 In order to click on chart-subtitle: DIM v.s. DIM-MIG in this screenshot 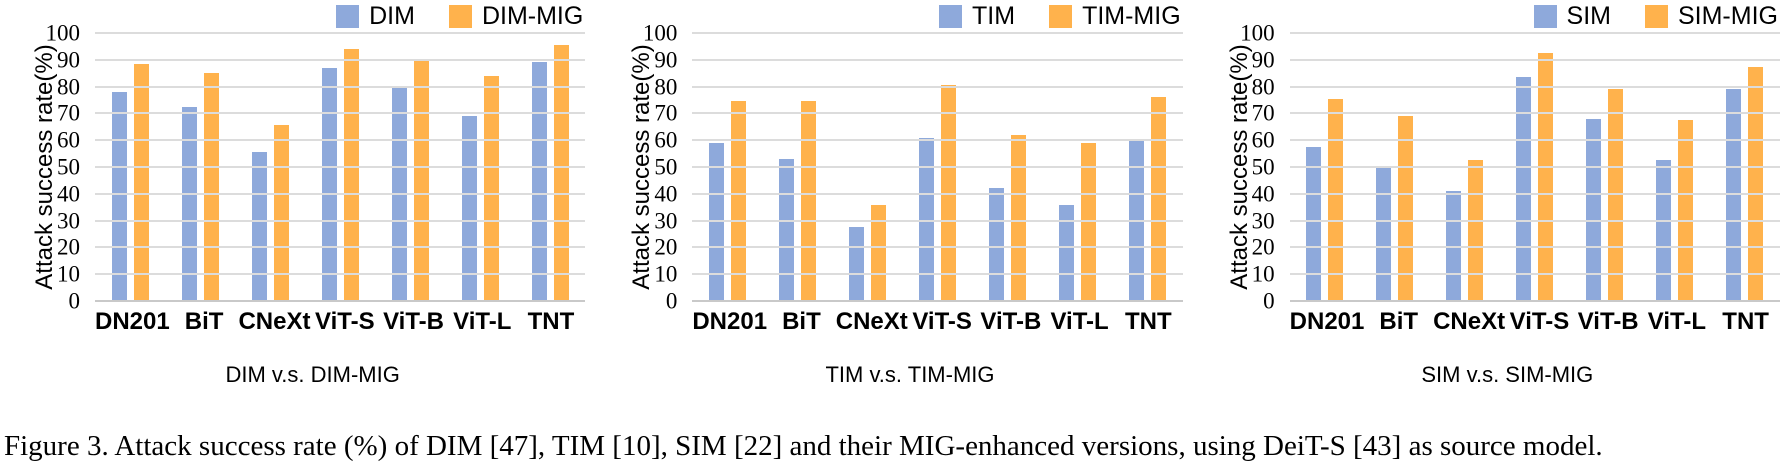, I will do `click(312, 374)`.